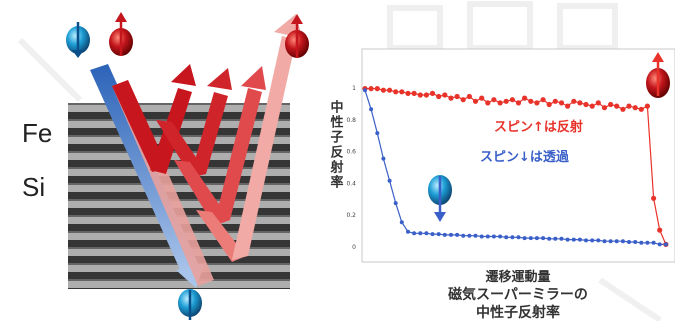 The width and height of the screenshot is (675, 321). Describe the element at coordinates (351, 168) in the screenshot. I see `y-axis-ticks: 1 0.8 0.6 0.4 0.2 0` at that location.